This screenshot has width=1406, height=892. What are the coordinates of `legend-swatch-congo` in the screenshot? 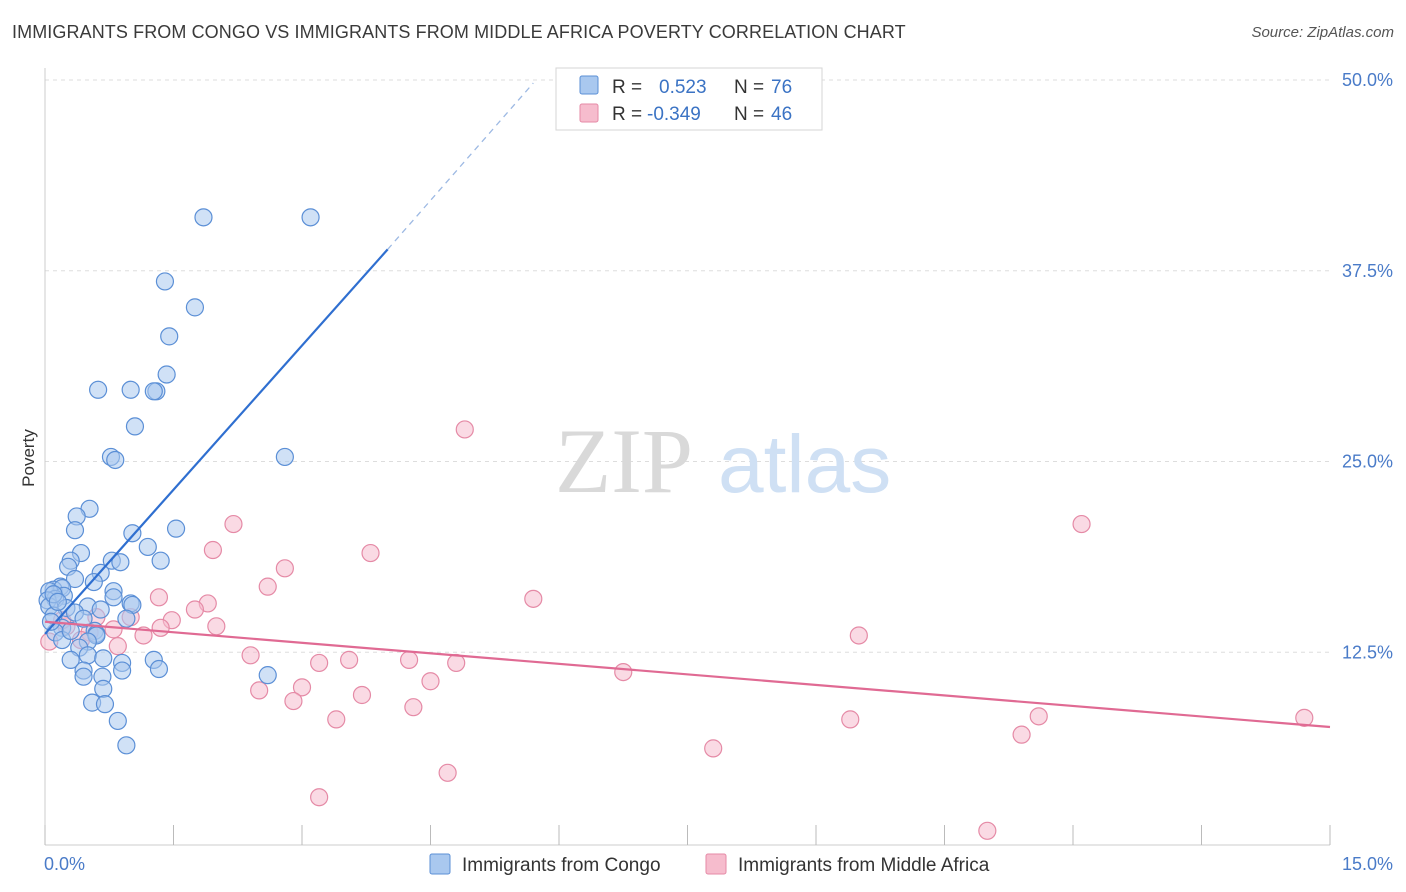 It's located at (589, 85).